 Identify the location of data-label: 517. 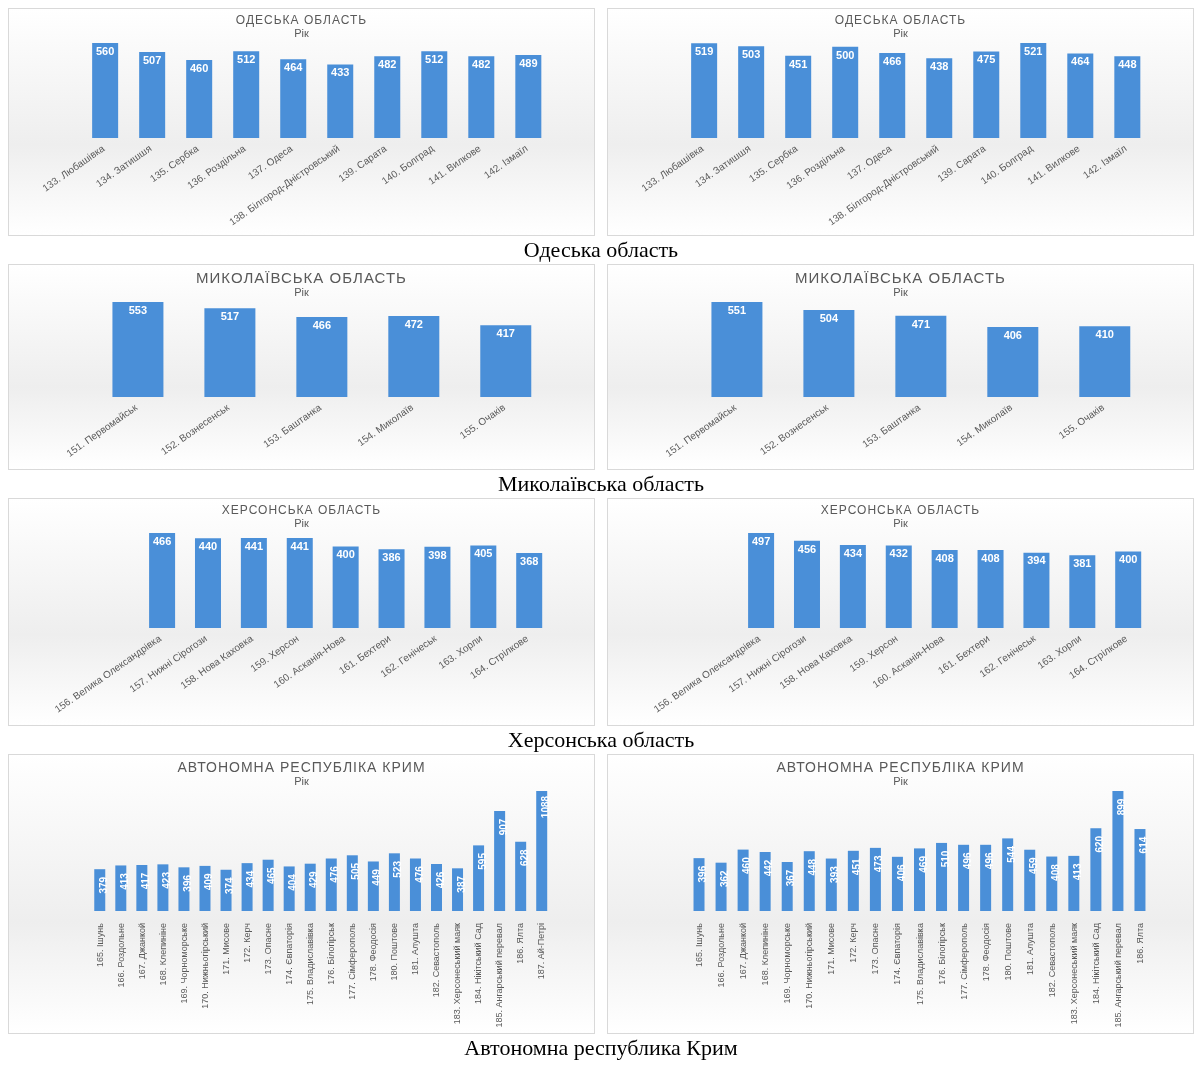
(230, 315).